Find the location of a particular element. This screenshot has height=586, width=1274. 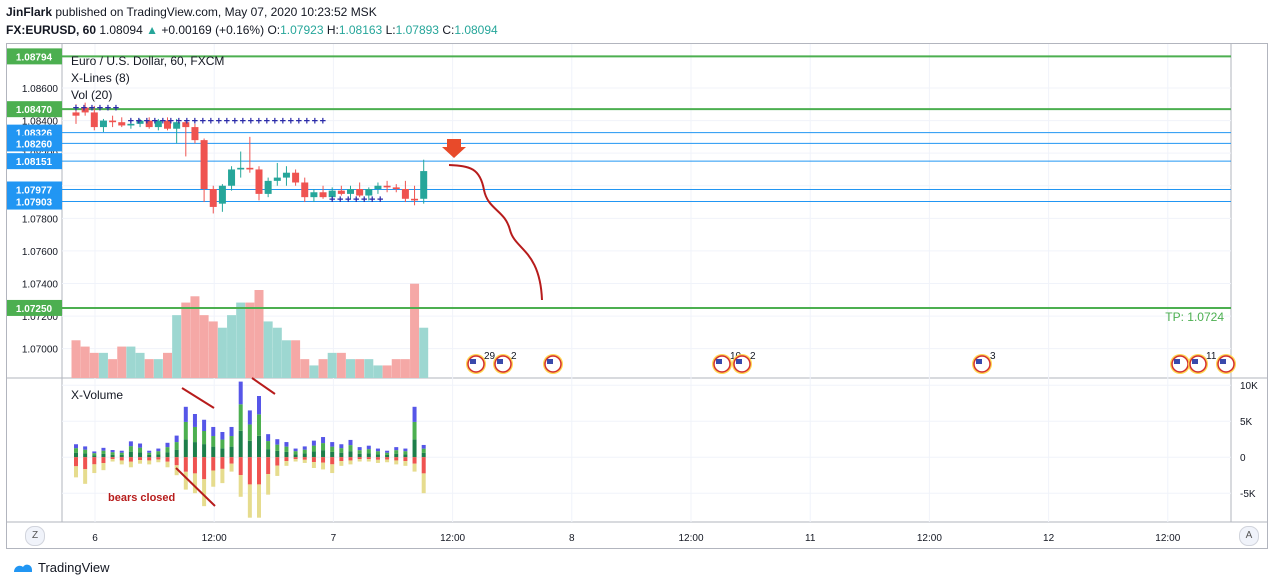

author-name: JinFlark is located at coordinates (29, 12).